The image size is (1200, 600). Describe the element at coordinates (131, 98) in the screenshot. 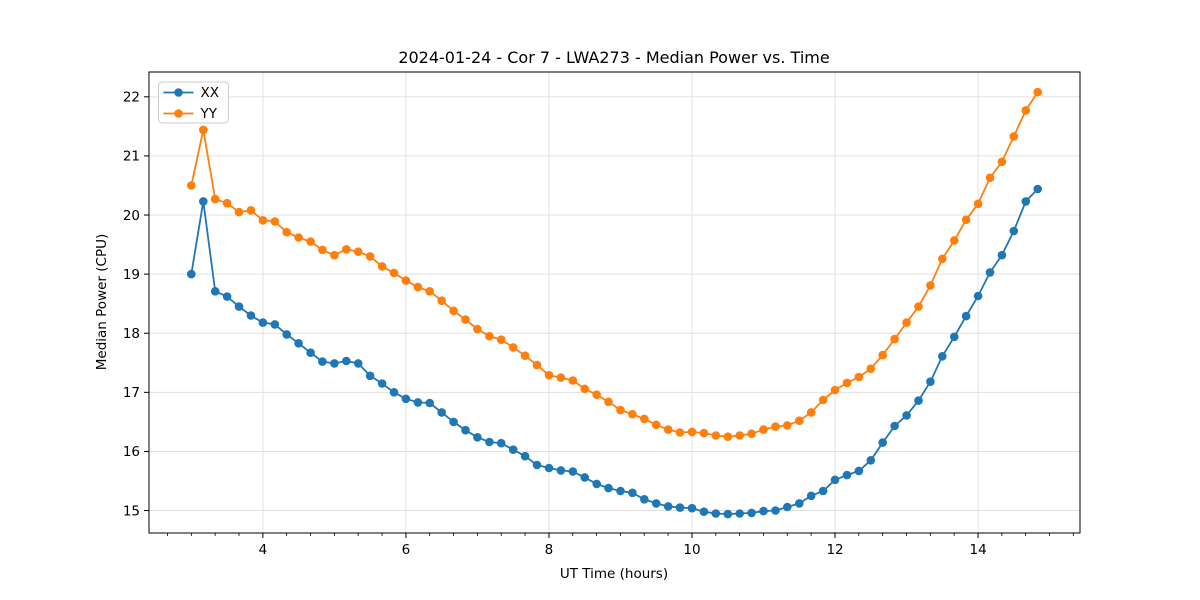

I see `y-tick-label: 22` at that location.